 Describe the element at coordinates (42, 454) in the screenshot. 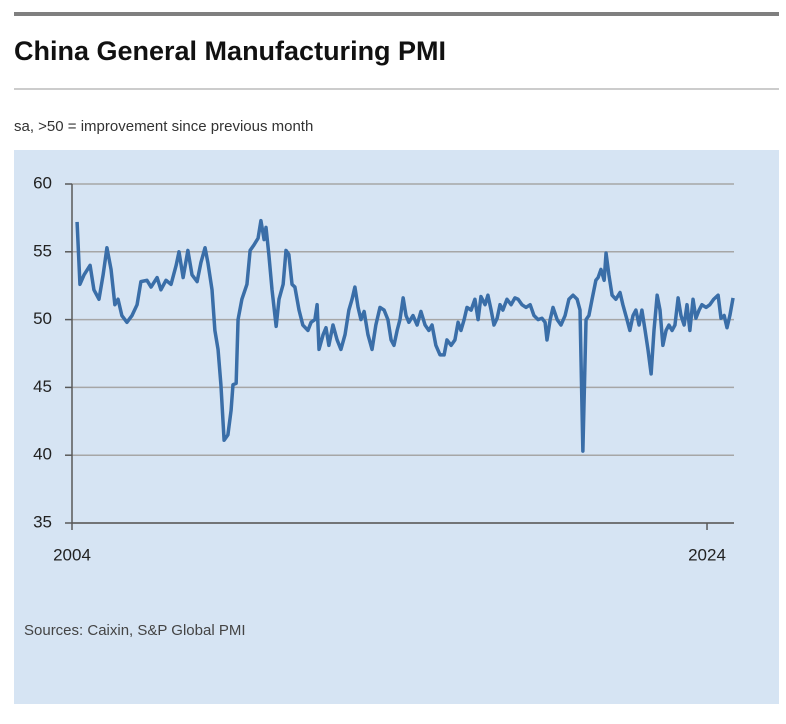

I see `y-tick-label: 40` at that location.